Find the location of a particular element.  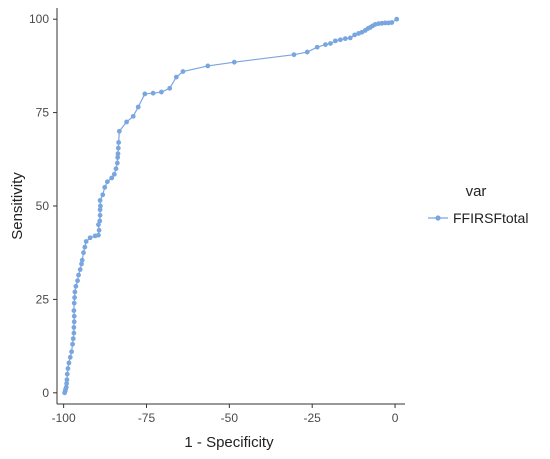

y-axis-title: Sensitivity is located at coordinates (17, 206).